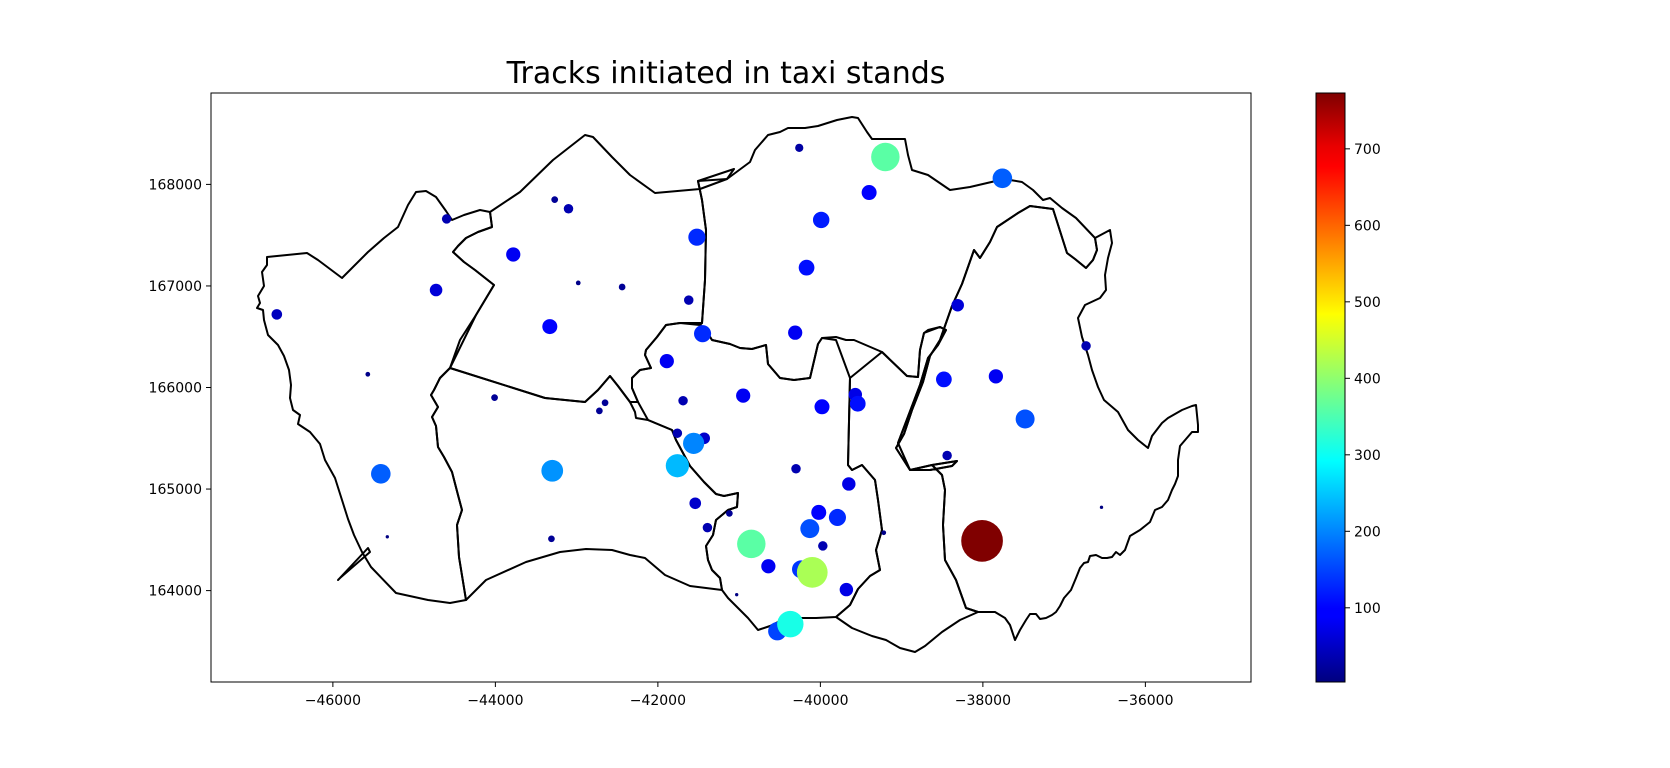  What do you see at coordinates (175, 287) in the screenshot?
I see `y-tick-label: 167000` at bounding box center [175, 287].